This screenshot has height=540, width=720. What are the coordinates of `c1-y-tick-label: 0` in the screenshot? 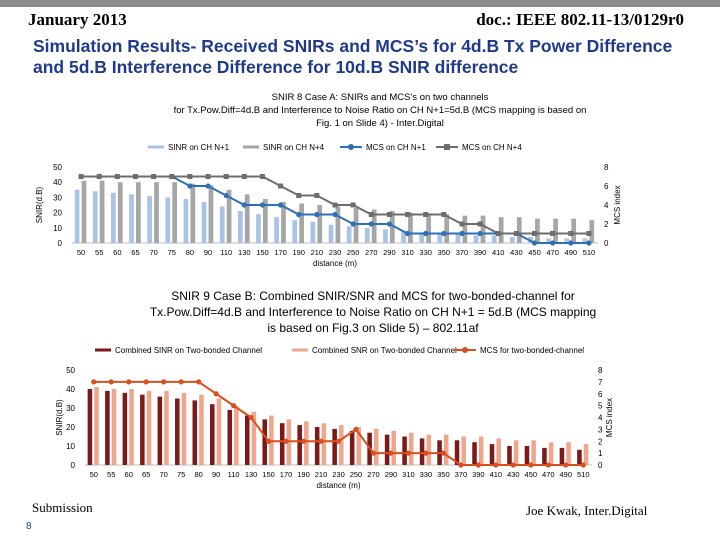 It's located at (60, 243).